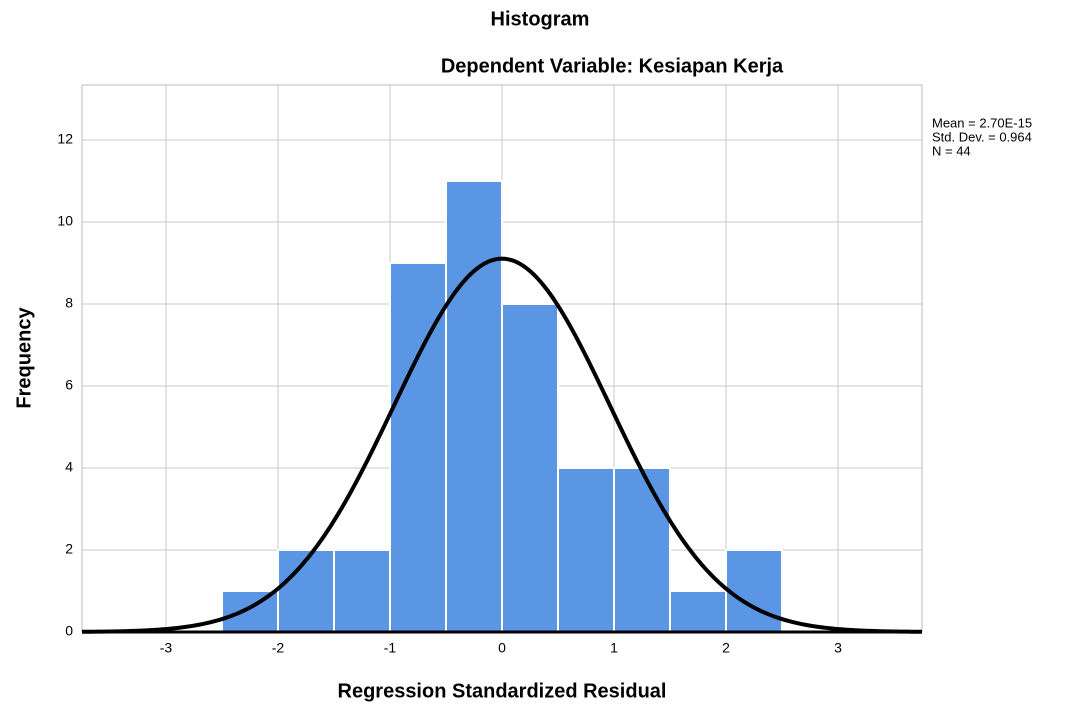  What do you see at coordinates (24, 358) in the screenshot?
I see `y-axis-label: Frequency` at bounding box center [24, 358].